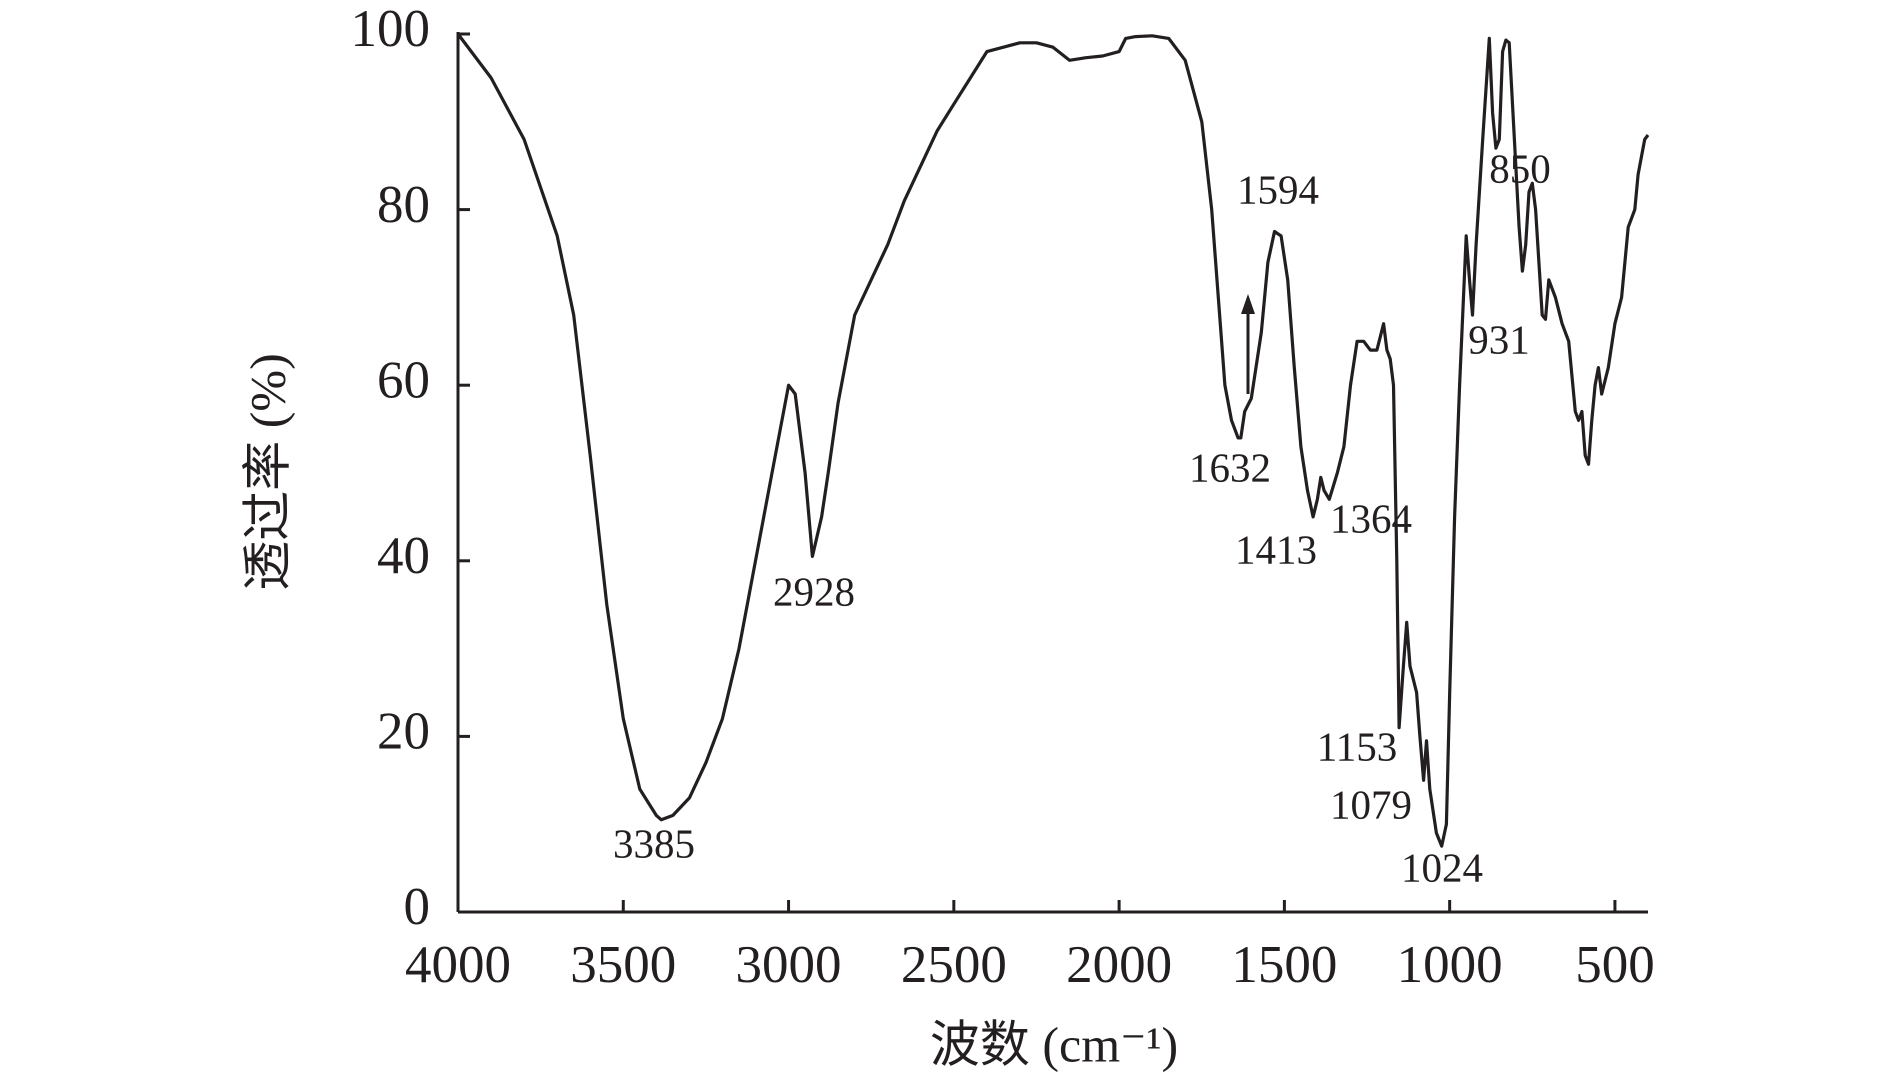 This screenshot has width=1890, height=1091. I want to click on y-tick-label: 60, so click(403, 380).